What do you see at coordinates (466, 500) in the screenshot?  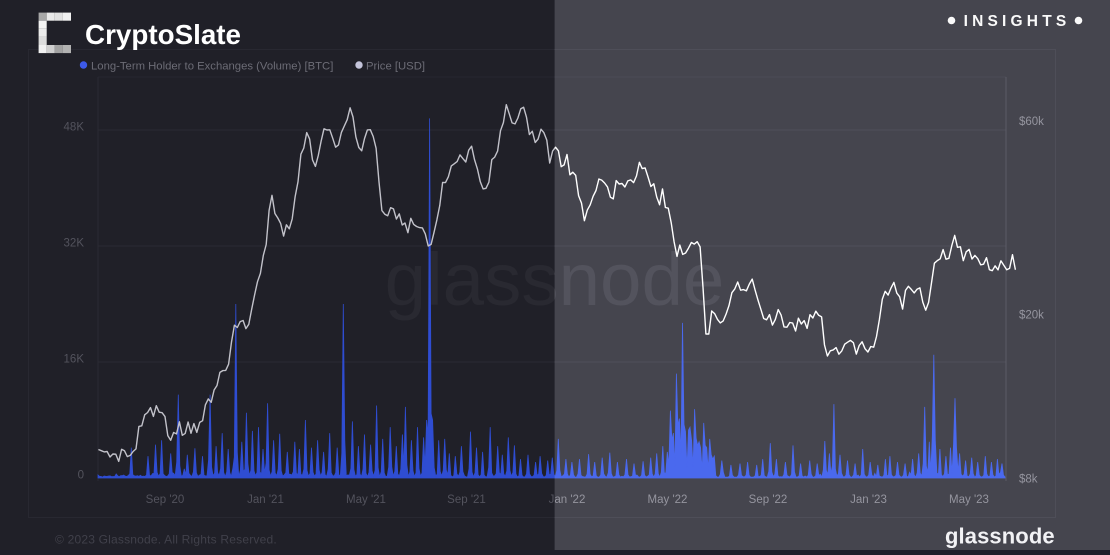 I see `svg-text: Sep '21` at bounding box center [466, 500].